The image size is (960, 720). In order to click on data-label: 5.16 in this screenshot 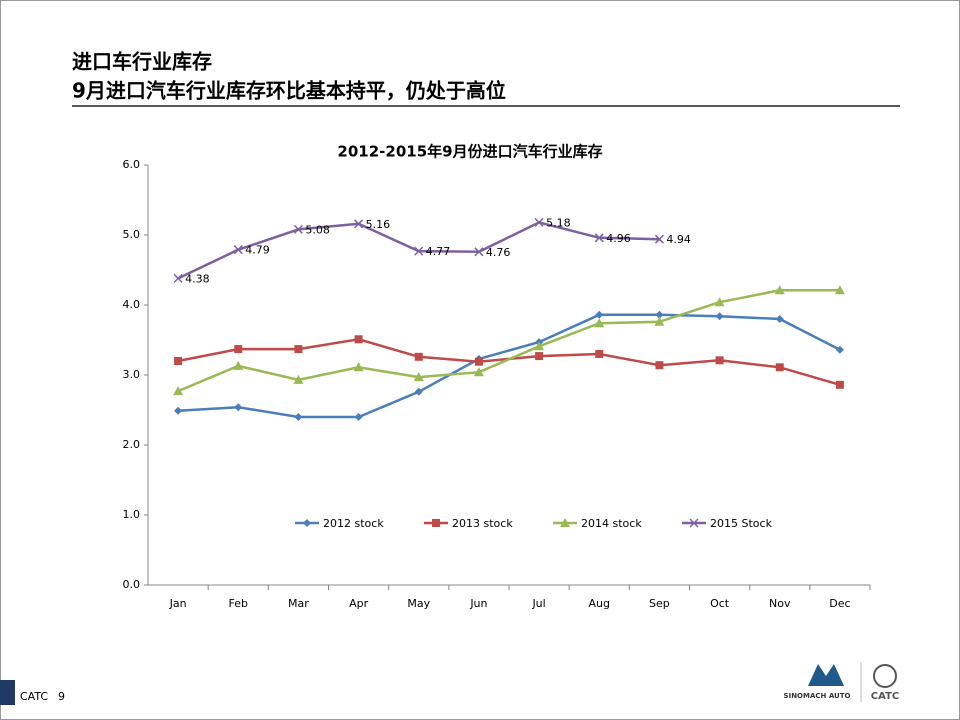, I will do `click(378, 224)`.